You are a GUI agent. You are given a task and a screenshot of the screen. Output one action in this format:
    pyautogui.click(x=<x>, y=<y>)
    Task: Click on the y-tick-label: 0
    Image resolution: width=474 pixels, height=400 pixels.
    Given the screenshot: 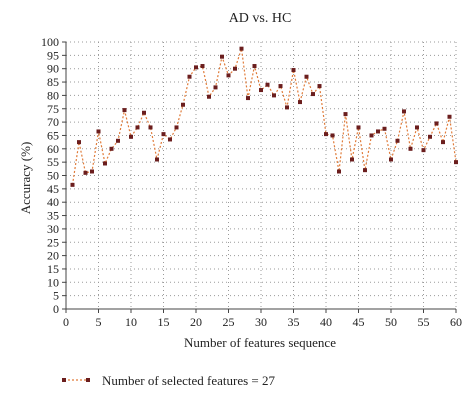 What is the action you would take?
    pyautogui.click(x=56, y=309)
    